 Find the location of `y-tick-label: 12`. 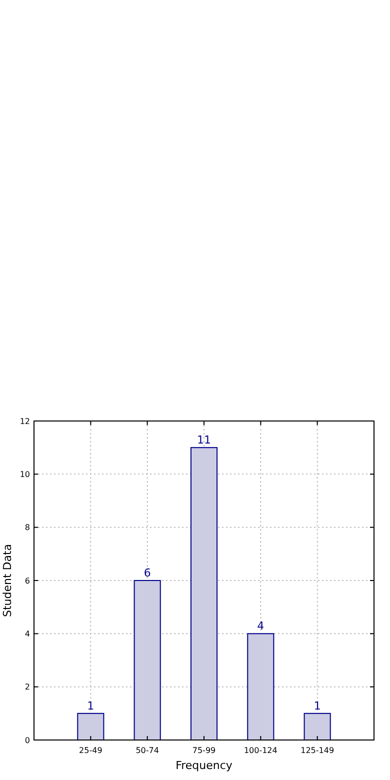

y-tick-label: 12 is located at coordinates (25, 421).